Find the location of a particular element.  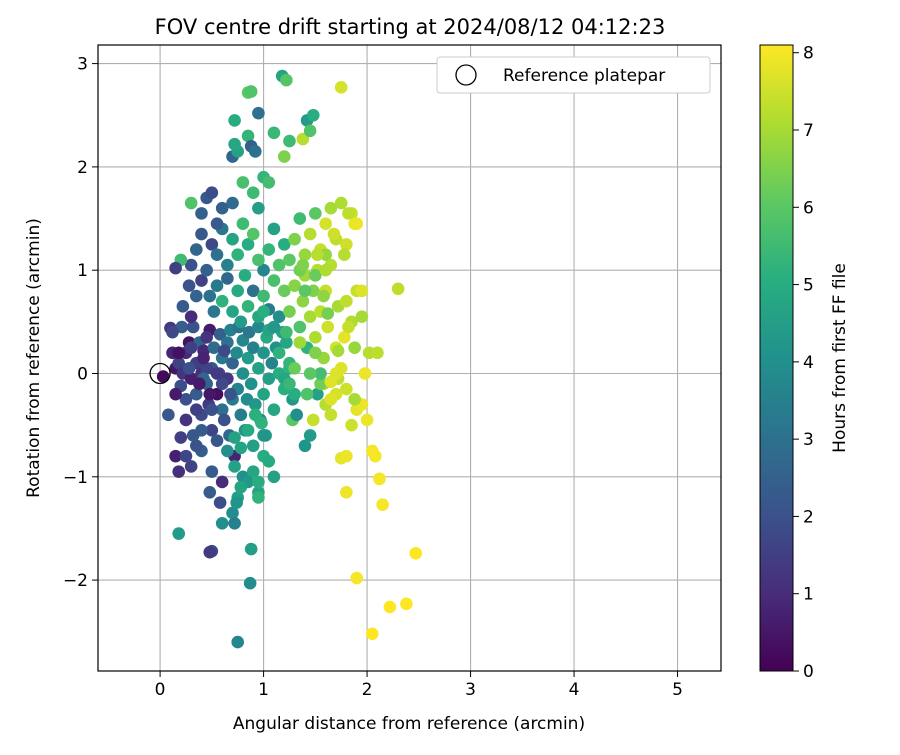

colorbar-tick-label: 3 is located at coordinates (808, 440).